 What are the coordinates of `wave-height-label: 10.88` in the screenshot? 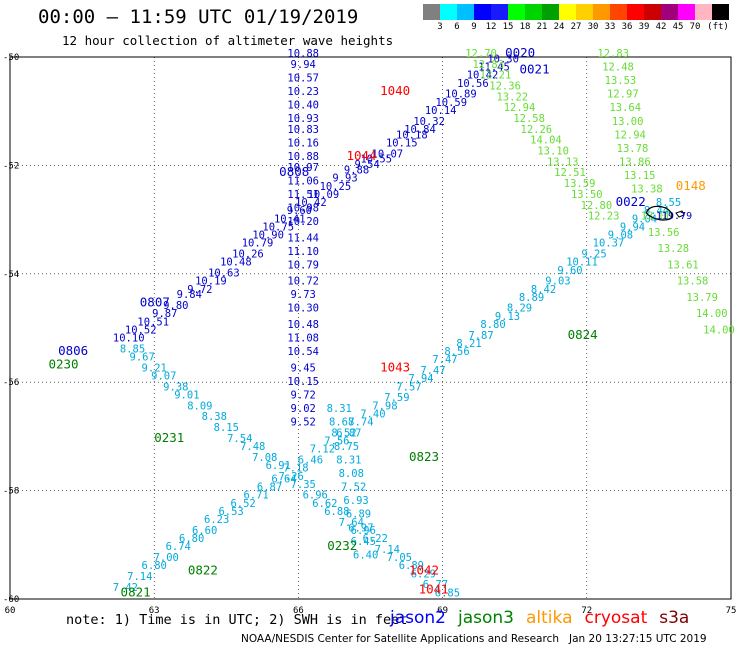 It's located at (303, 54).